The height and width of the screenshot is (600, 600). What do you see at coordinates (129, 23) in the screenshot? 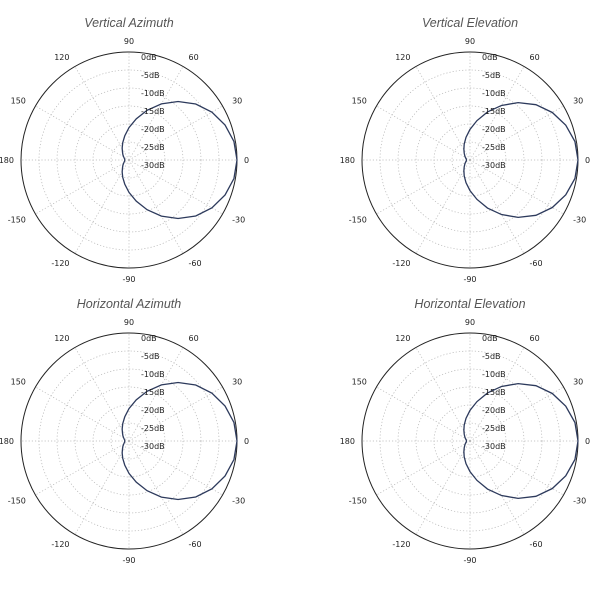
I see `chart-title: Vertical Azimuth` at bounding box center [129, 23].